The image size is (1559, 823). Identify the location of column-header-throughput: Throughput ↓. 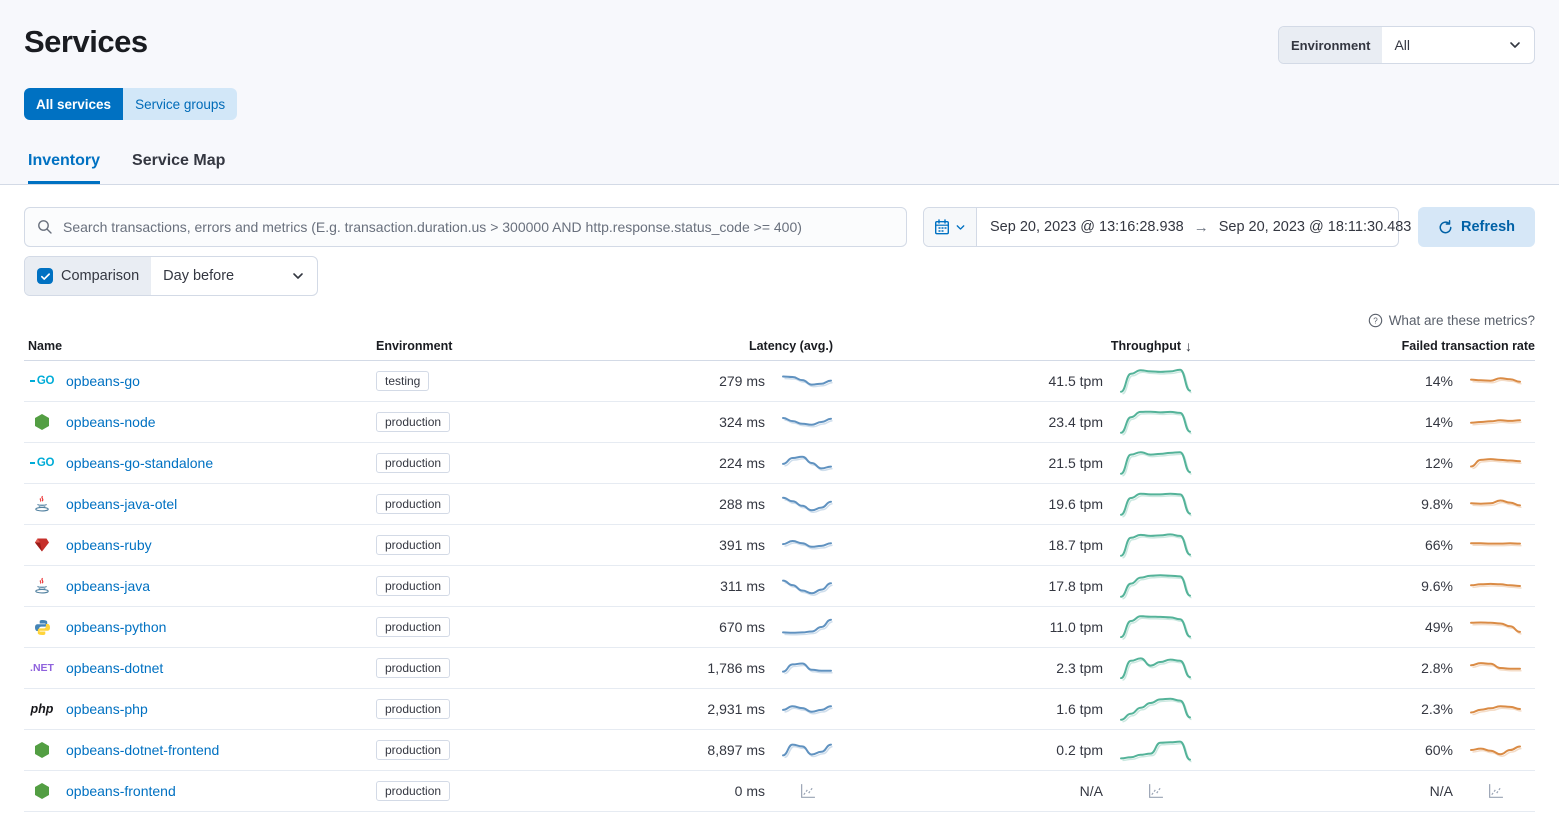
(1151, 346).